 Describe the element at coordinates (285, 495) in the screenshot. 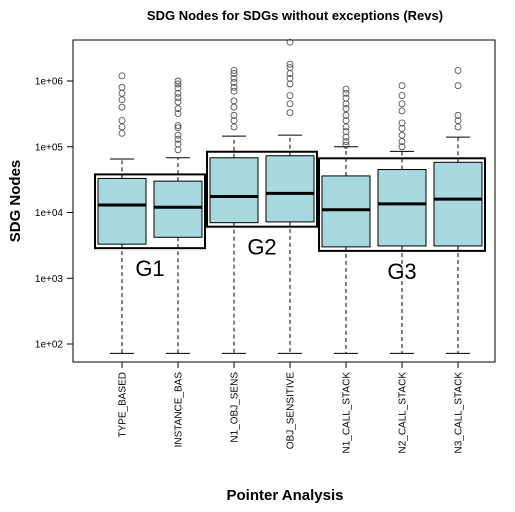

I see `x-axis-title: Pointer Analysis` at that location.